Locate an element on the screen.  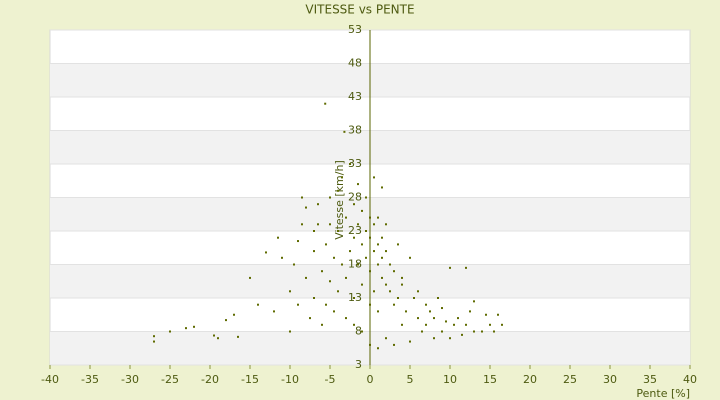
y-tick-label: 23 is located at coordinates (355, 230).